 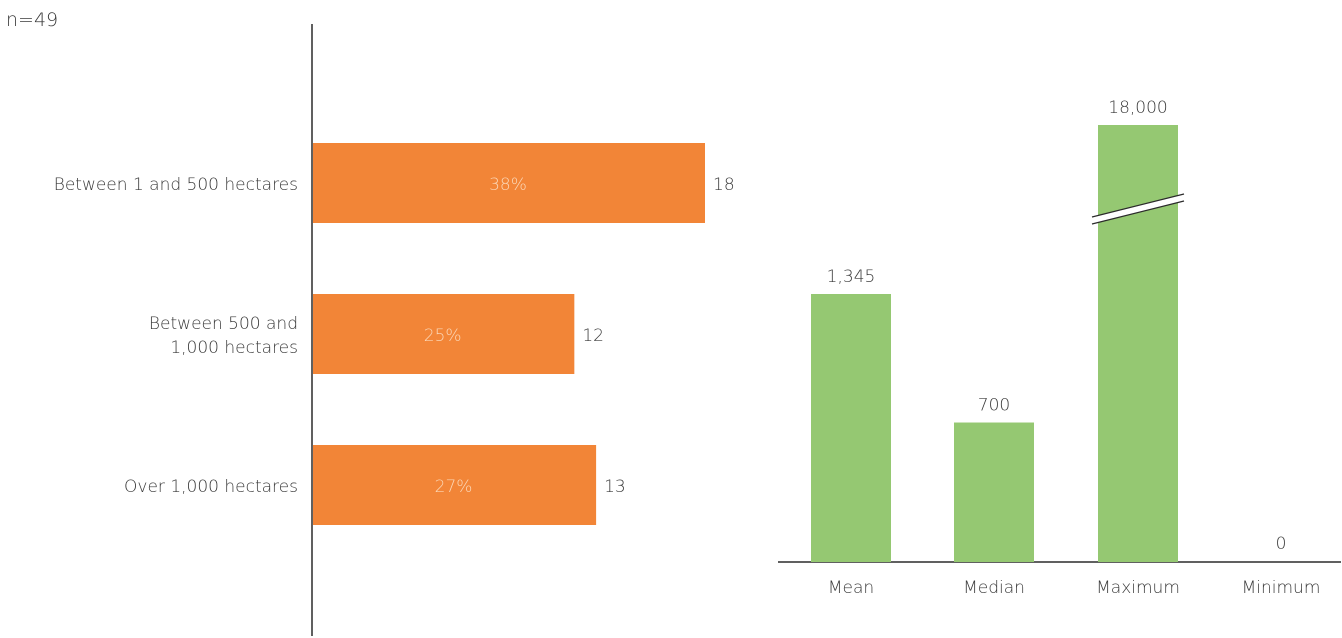 I want to click on percent-label: 38%, so click(x=508, y=185).